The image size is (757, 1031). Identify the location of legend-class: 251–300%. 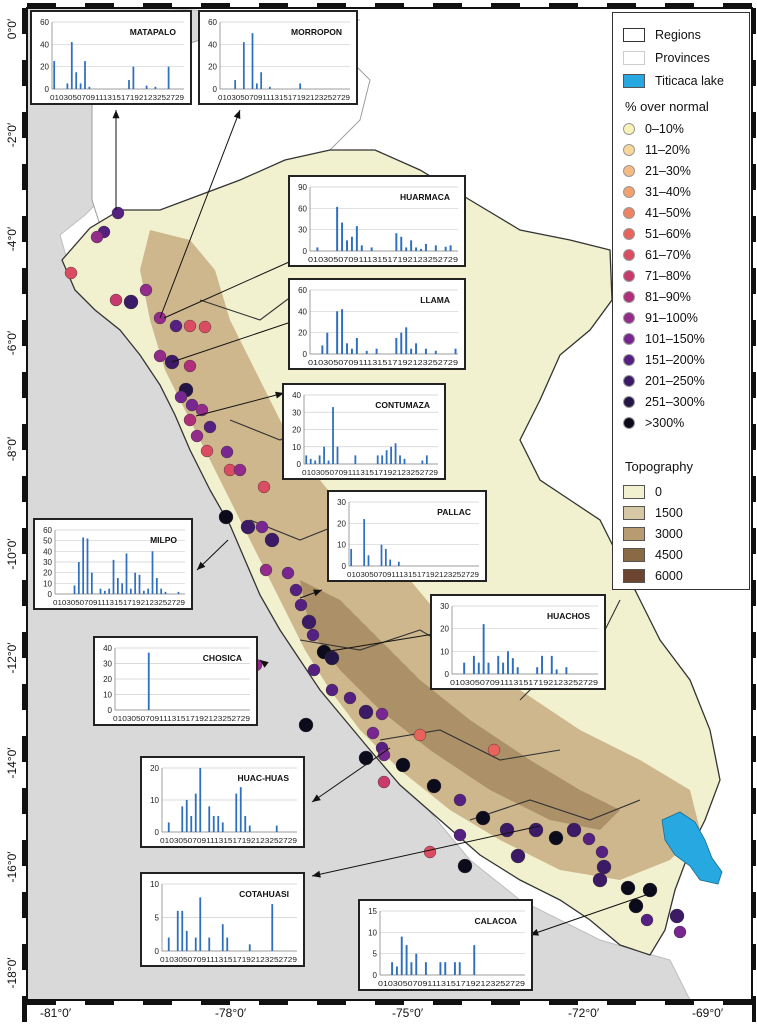
(664, 402).